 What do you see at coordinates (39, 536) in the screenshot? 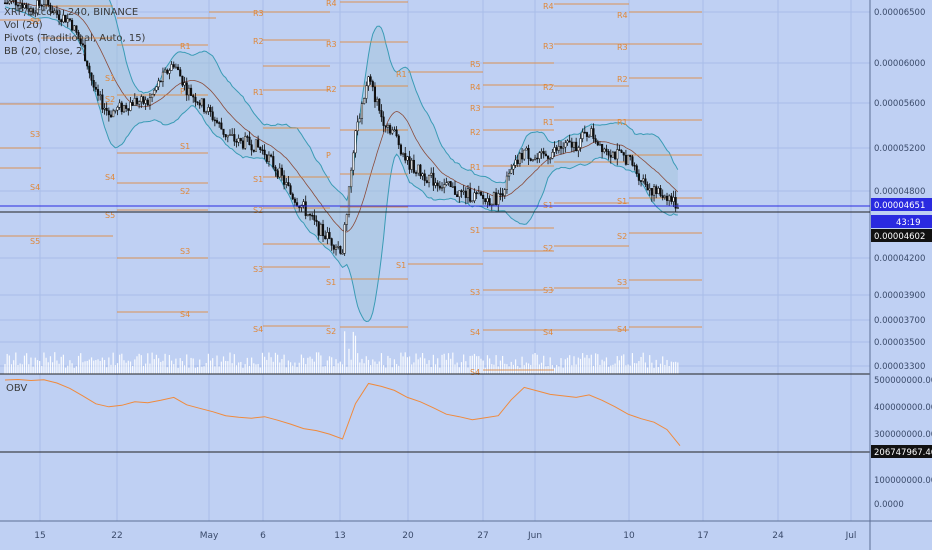
I see `x-tick: 15` at bounding box center [39, 536].